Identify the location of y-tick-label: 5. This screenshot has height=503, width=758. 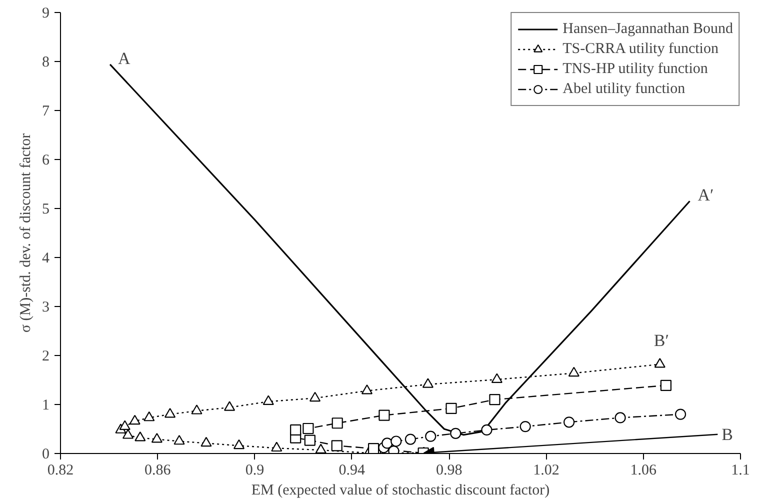
(46, 210).